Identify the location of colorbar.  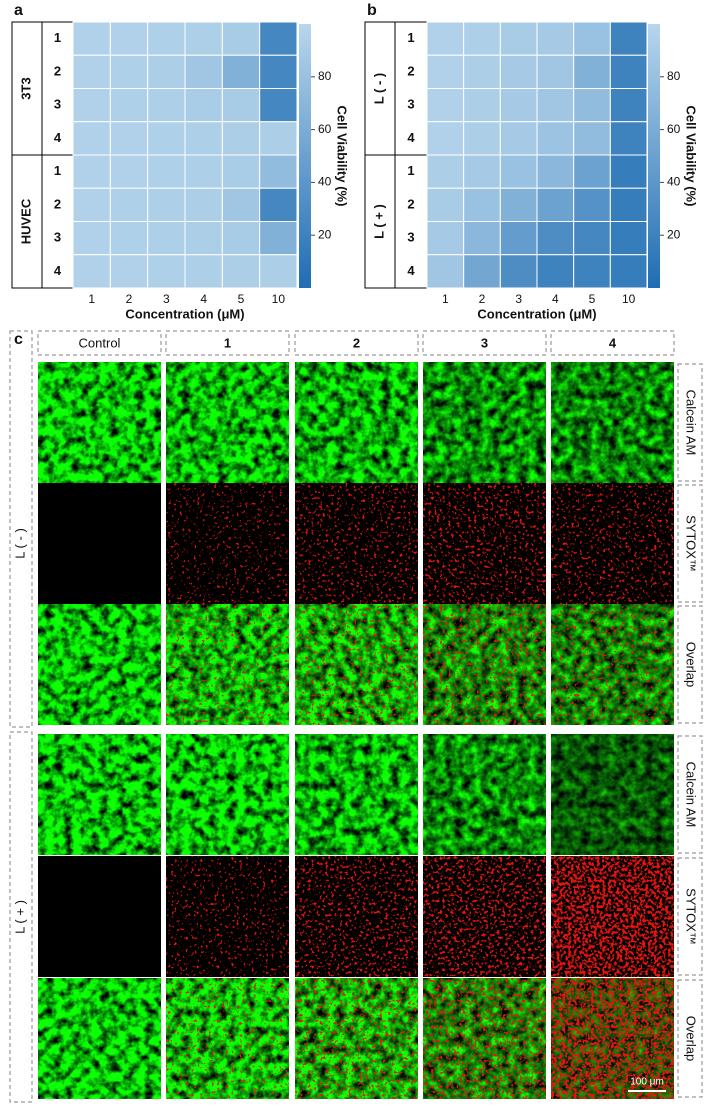
(305, 156).